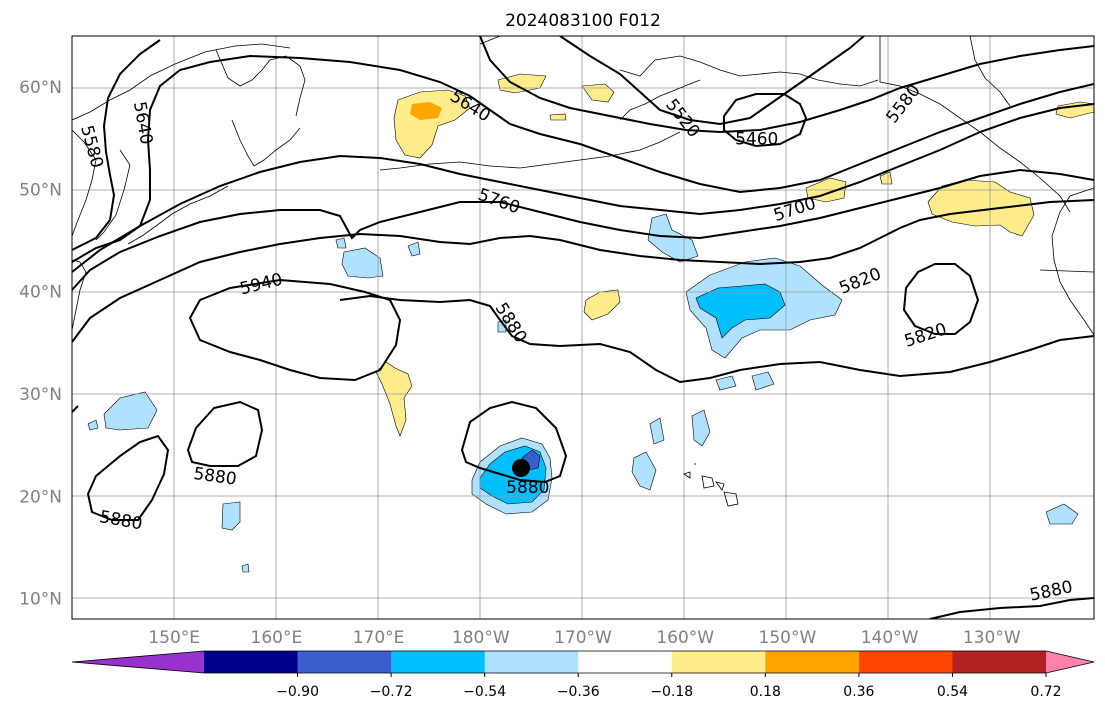 Image resolution: width=1105 pixels, height=712 pixels. I want to click on colorbar-tick-label: 0.36, so click(858, 692).